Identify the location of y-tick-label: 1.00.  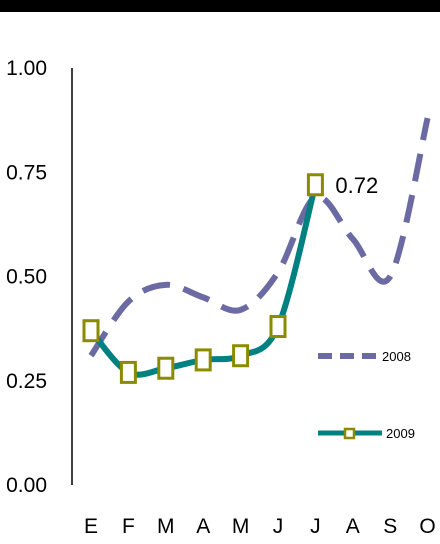
(26, 68).